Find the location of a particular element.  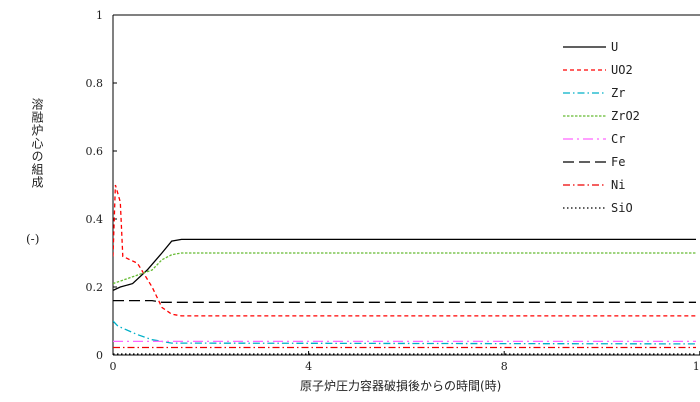

y-axis-unit: (-) is located at coordinates (33, 239).